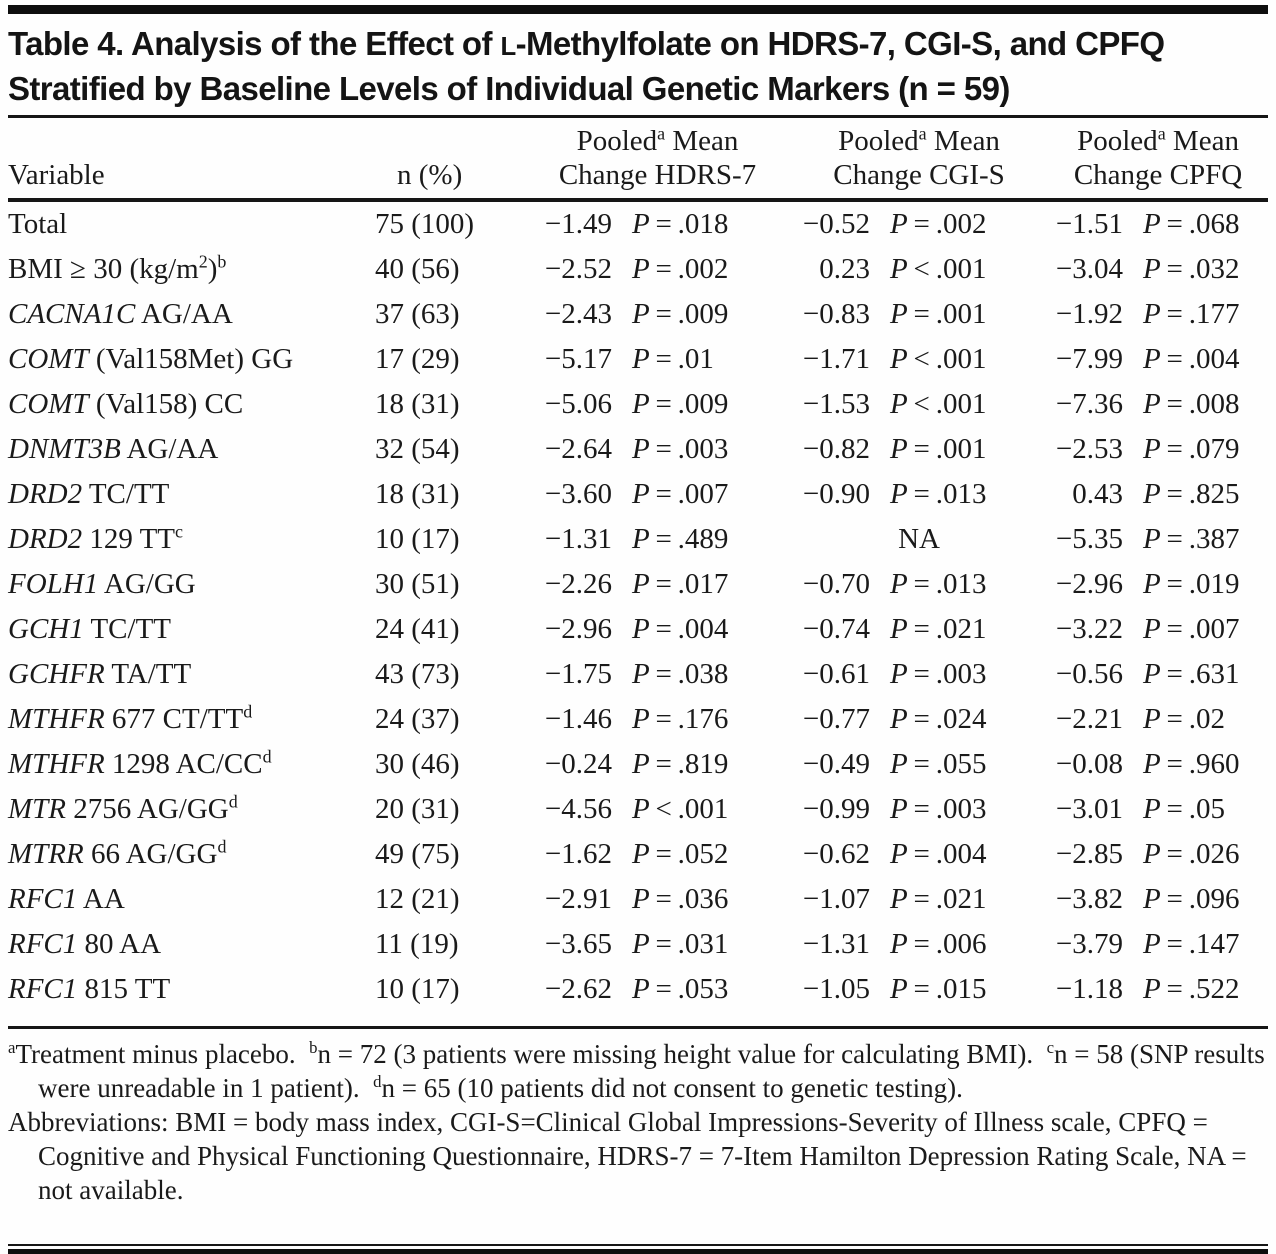 The width and height of the screenshot is (1276, 1254). What do you see at coordinates (1191, 314) in the screenshot?
I see `cpfq-pvalue-cell: P = .177` at bounding box center [1191, 314].